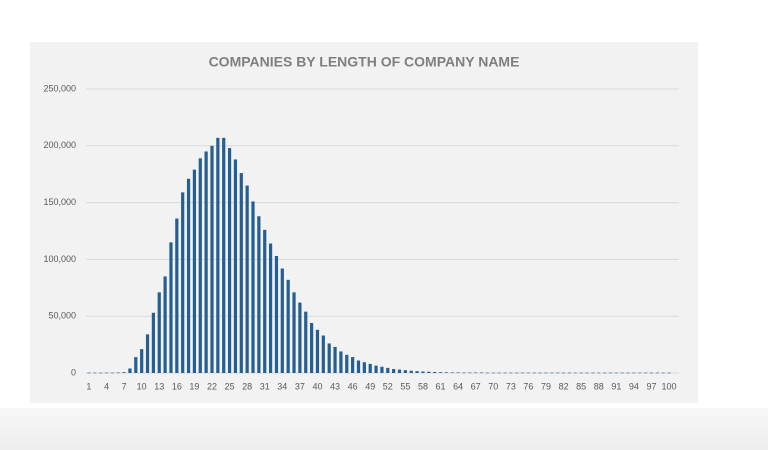 Image resolution: width=768 pixels, height=450 pixels. Describe the element at coordinates (581, 386) in the screenshot. I see `x-tick-label: 85` at that location.